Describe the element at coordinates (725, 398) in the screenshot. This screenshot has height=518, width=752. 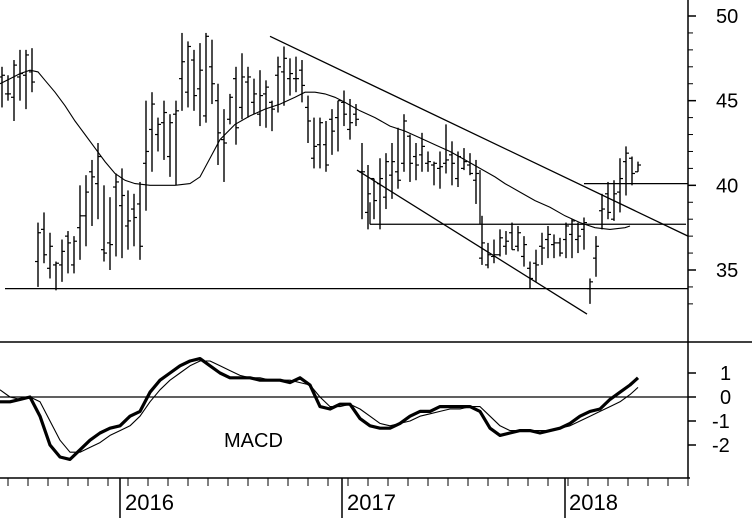
I see `macd-y-tick-label: 0` at that location.